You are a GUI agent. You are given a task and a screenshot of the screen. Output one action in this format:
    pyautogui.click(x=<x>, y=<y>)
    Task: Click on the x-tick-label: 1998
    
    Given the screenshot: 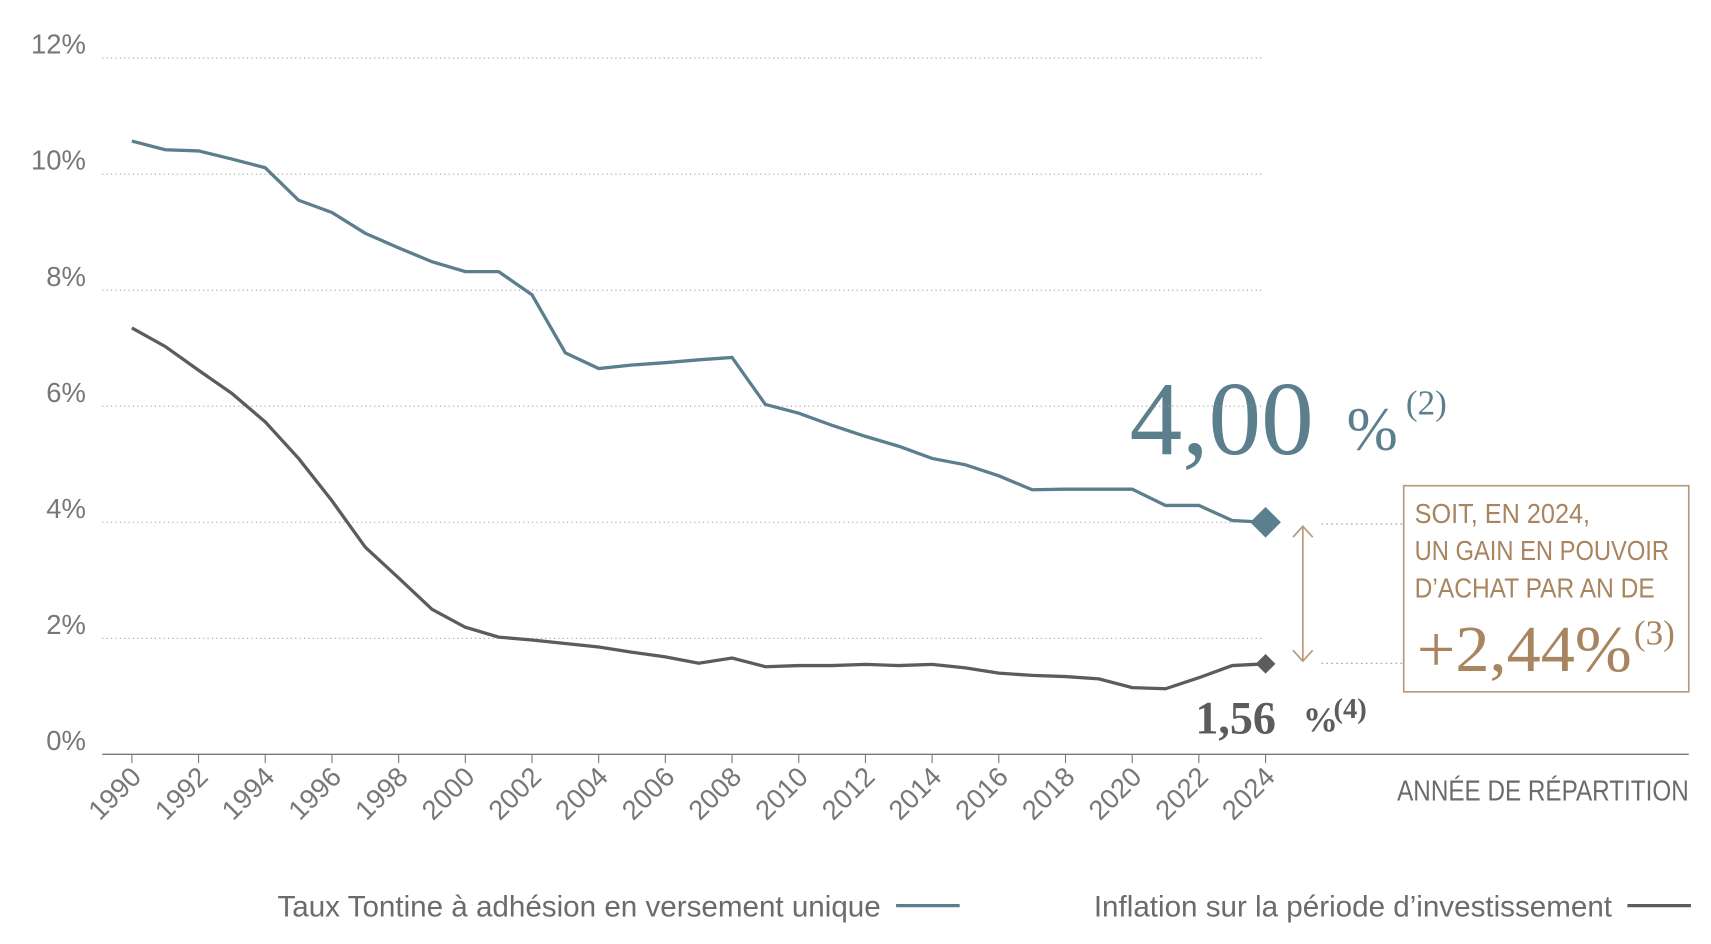 What is the action you would take?
    pyautogui.click(x=381, y=793)
    